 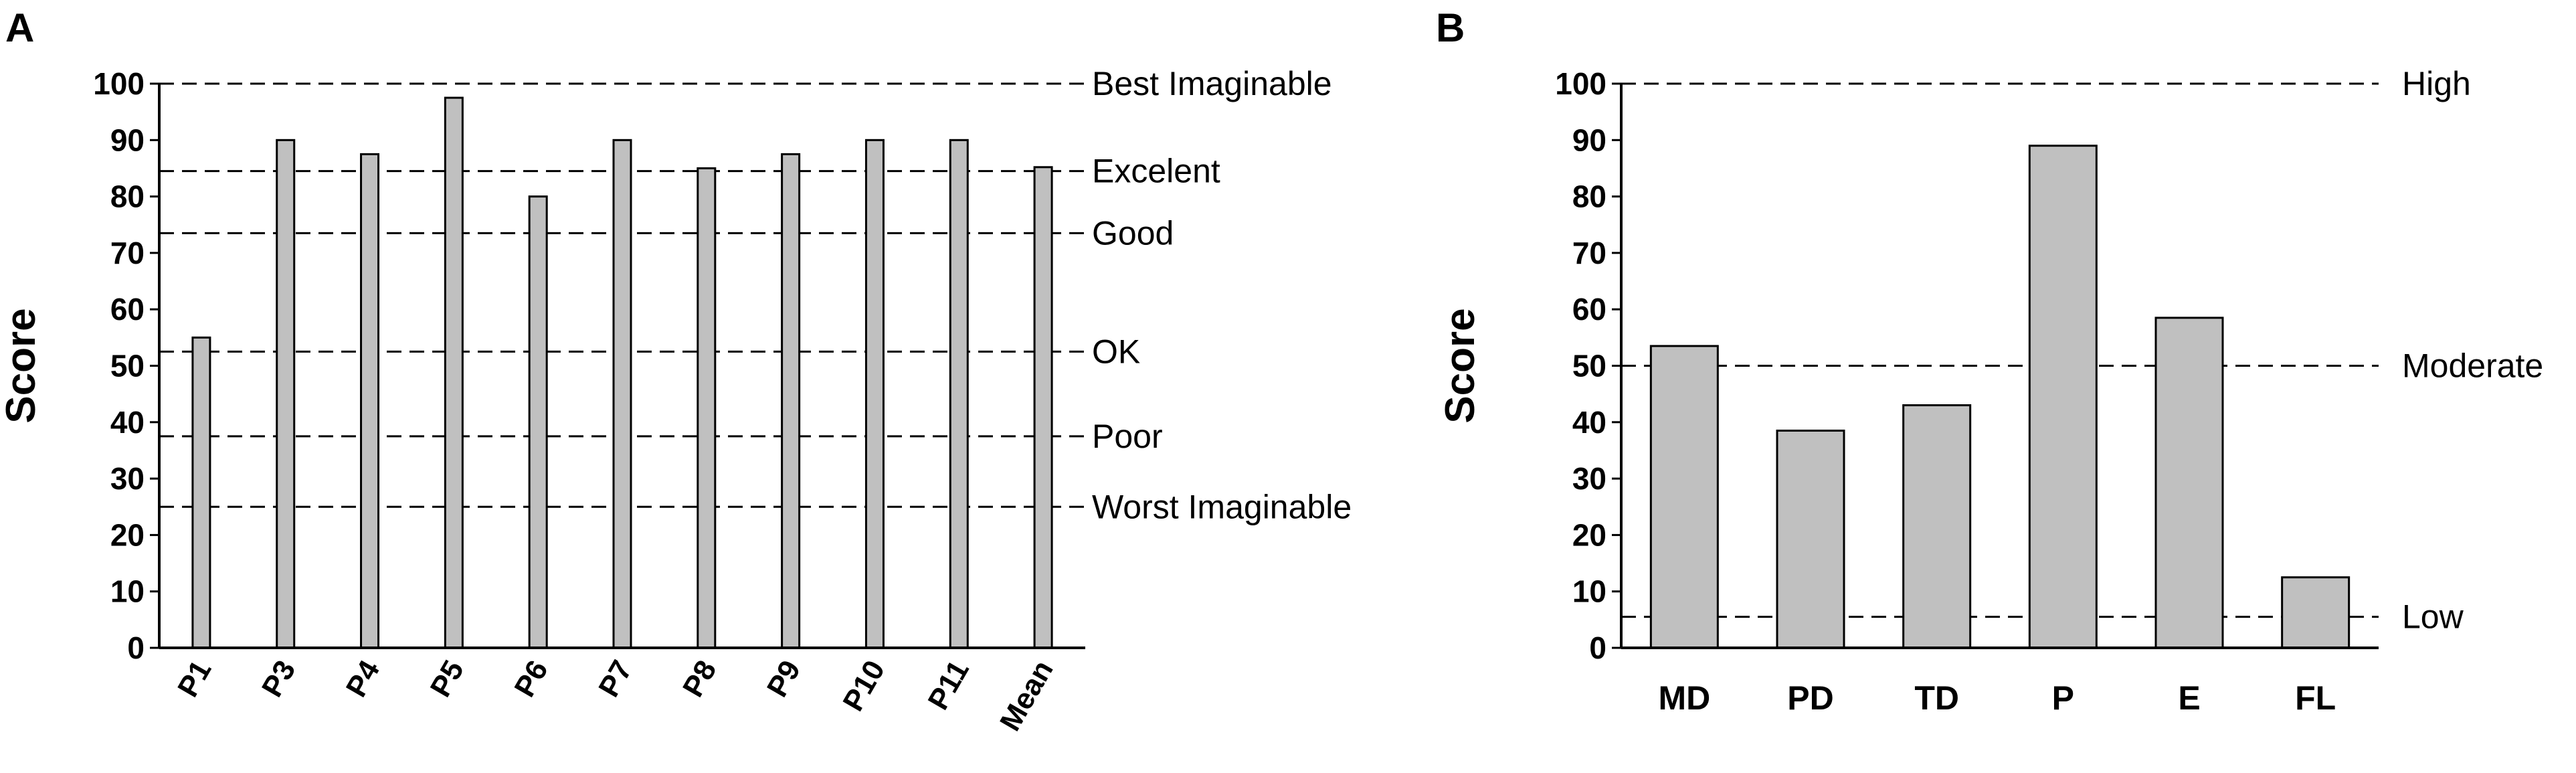 I want to click on x-tick-label: P1, so click(x=194, y=679).